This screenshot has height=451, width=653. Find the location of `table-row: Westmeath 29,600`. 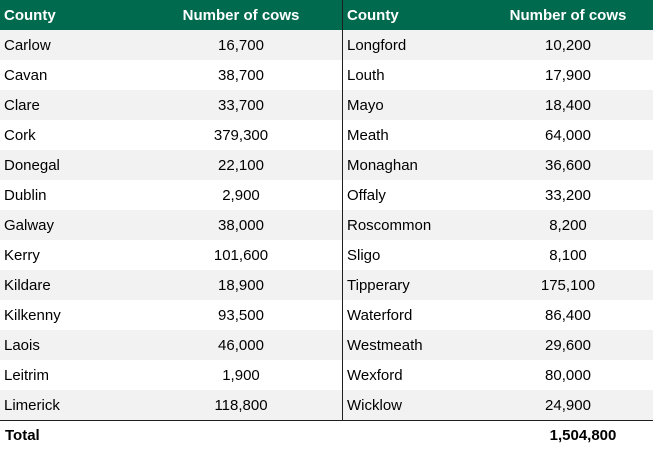

table-row: Westmeath 29,600 is located at coordinates (498, 345).